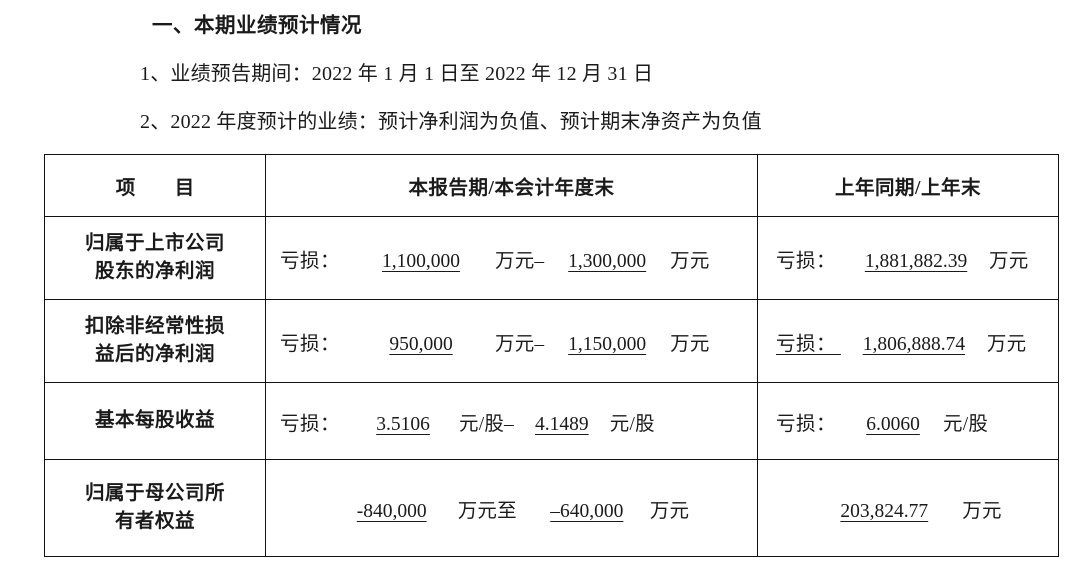 Image resolution: width=1080 pixels, height=571 pixels. Describe the element at coordinates (893, 424) in the screenshot. I see `value: 6.0060` at that location.